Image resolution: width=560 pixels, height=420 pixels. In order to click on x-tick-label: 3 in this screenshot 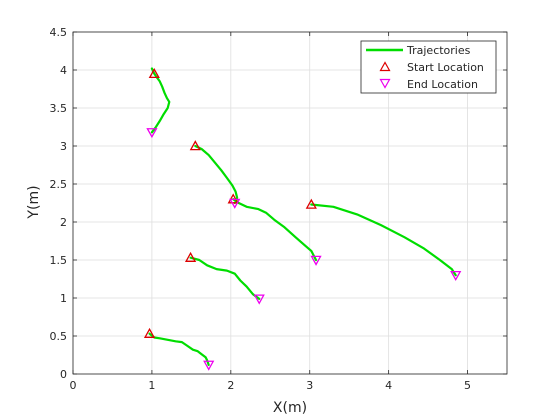, I will do `click(309, 385)`.